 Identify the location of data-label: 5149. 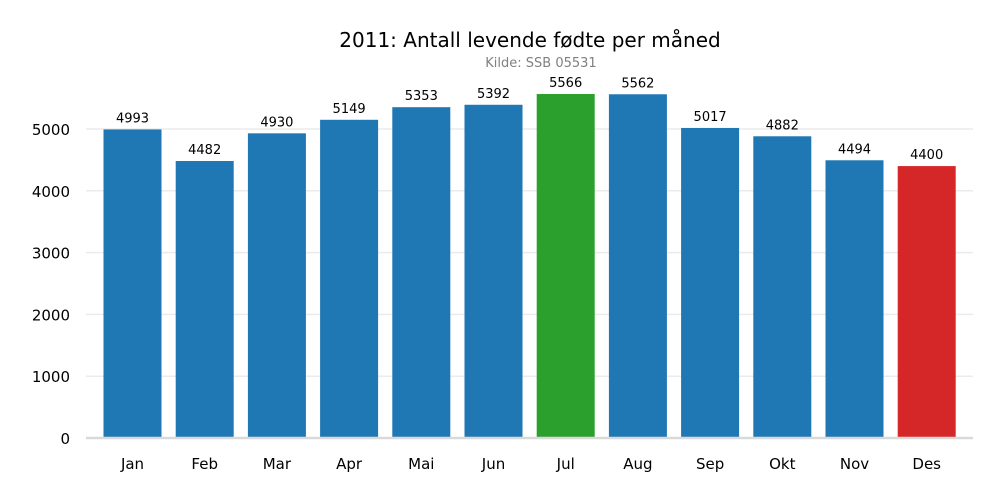
(349, 109).